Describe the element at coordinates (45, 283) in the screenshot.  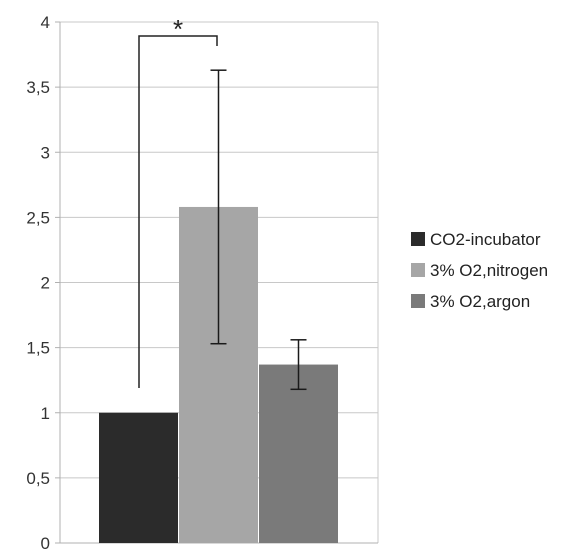
I see `y-tick-label-4: 2` at that location.